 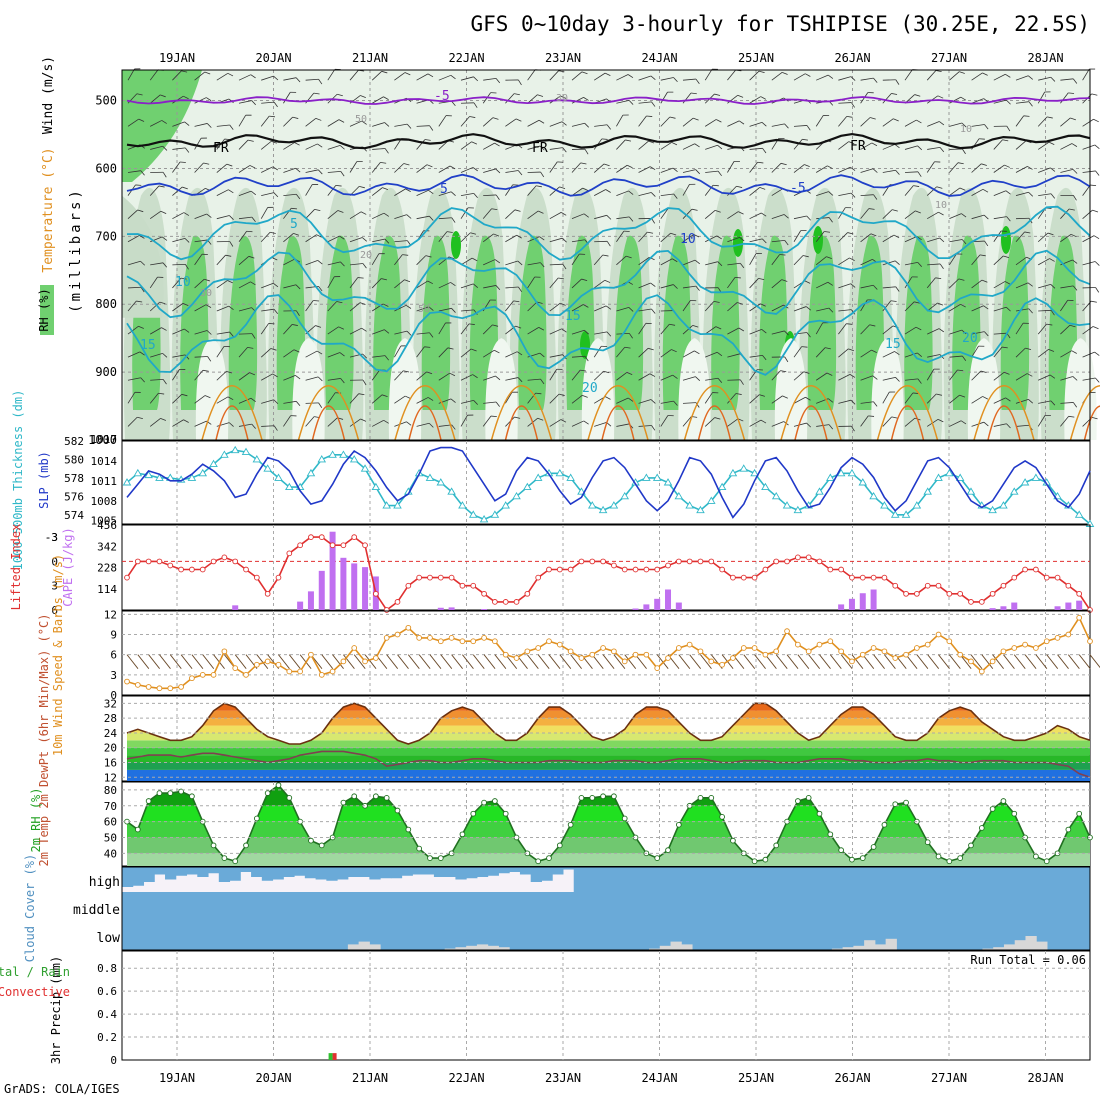 I want to click on rh2m-marker, so click(x=148, y=801).